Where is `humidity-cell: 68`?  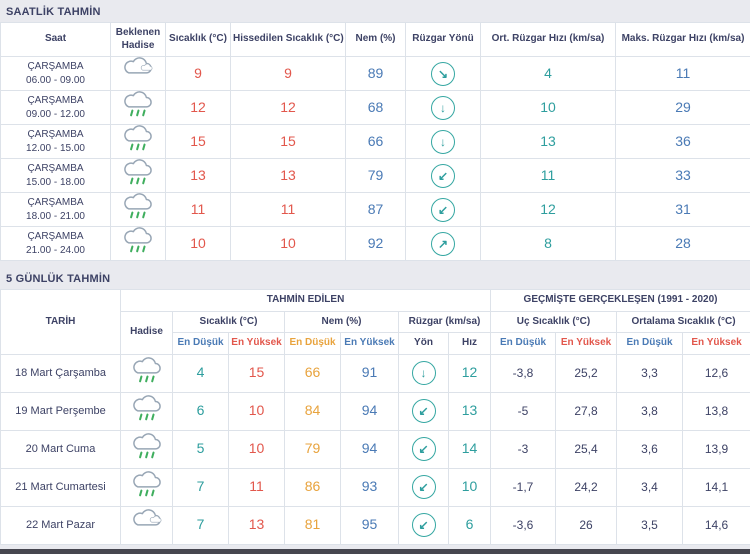
humidity-cell: 68 is located at coordinates (376, 108).